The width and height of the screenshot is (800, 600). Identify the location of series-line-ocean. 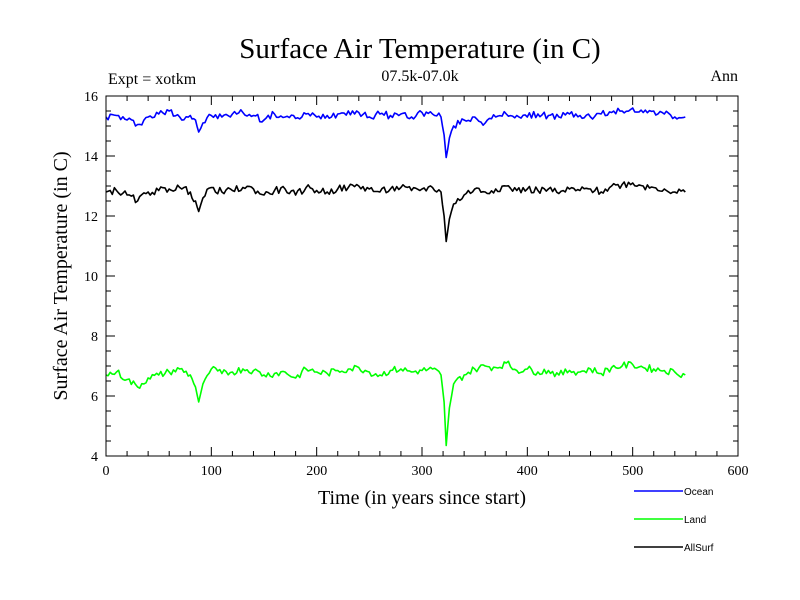
(395, 133).